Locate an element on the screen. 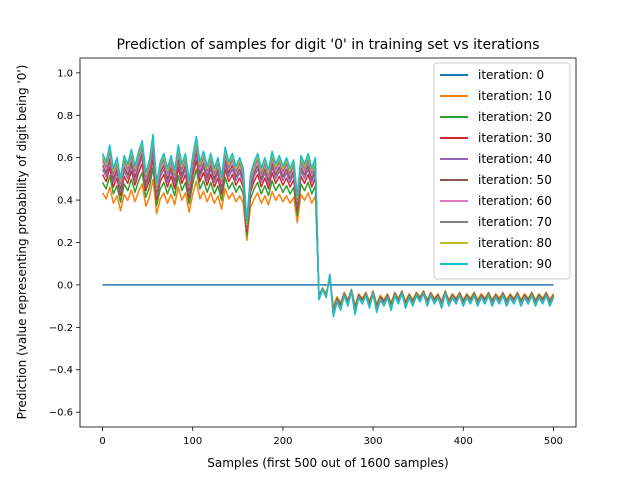 This screenshot has height=485, width=640. y-tick-label: 0.2 is located at coordinates (65, 243).